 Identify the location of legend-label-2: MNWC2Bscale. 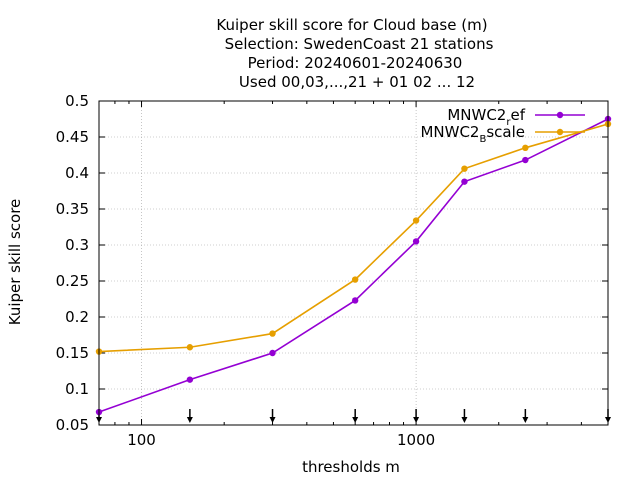
(472, 134).